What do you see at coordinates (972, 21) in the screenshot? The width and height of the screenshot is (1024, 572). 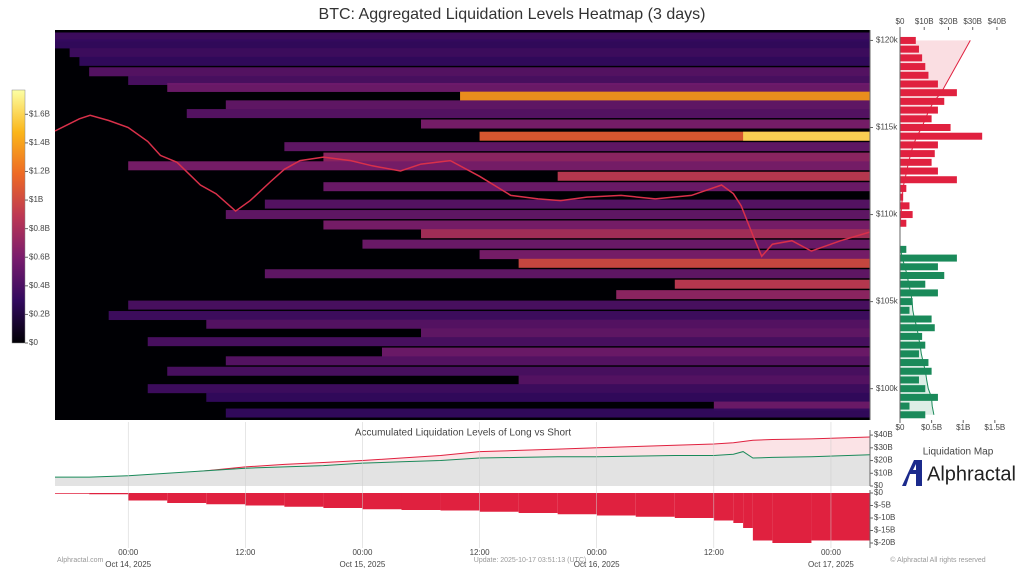 I see `x2-tick-label: $30B` at bounding box center [972, 21].